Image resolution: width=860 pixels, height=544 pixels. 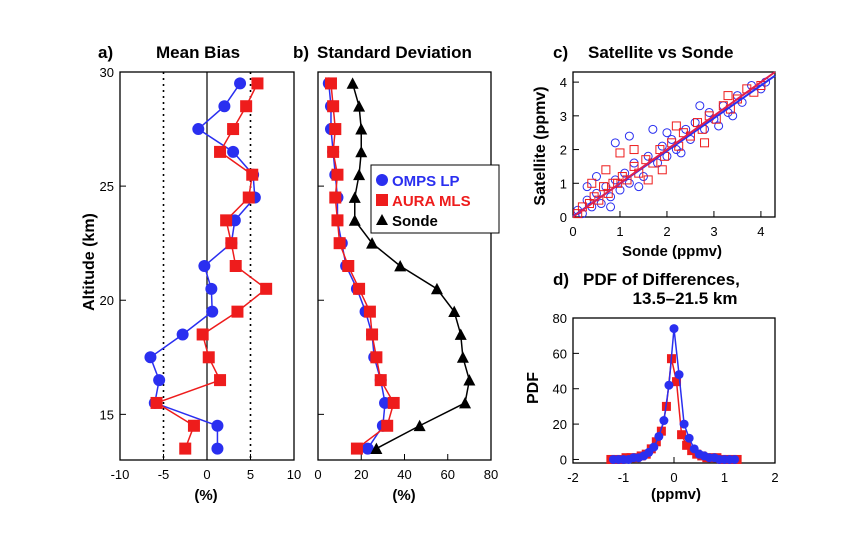 What do you see at coordinates (563, 217) in the screenshot?
I see `panel-c-ytick-label: 0` at bounding box center [563, 217].